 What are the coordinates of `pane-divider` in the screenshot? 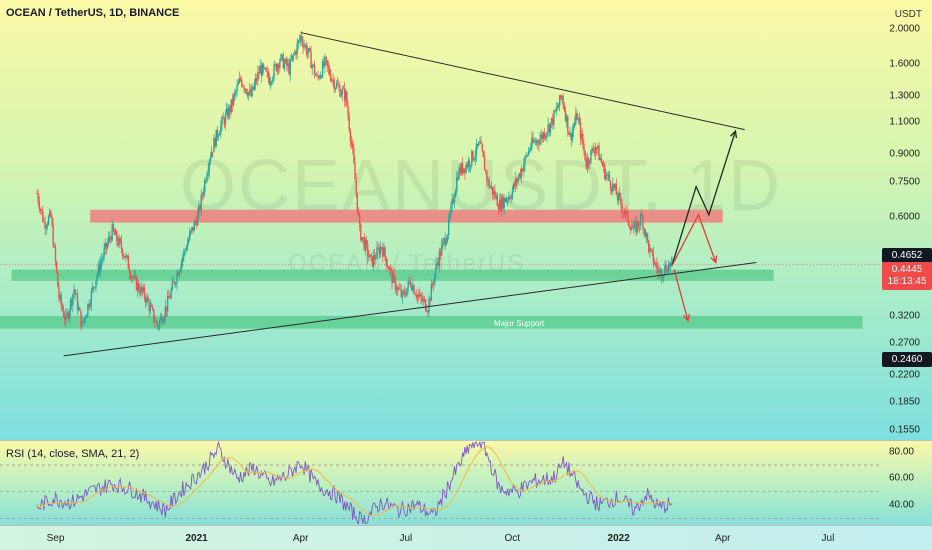 It's located at (466, 440).